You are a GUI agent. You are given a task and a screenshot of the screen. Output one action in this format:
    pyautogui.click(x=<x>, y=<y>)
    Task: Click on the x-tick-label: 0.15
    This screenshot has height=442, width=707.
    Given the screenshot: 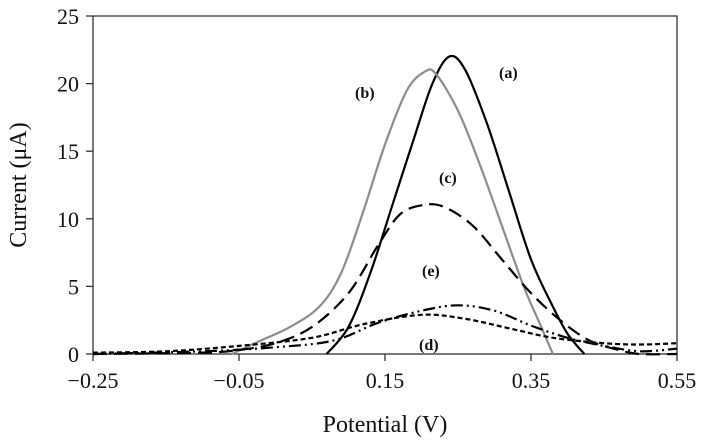 What is the action you would take?
    pyautogui.click(x=385, y=380)
    